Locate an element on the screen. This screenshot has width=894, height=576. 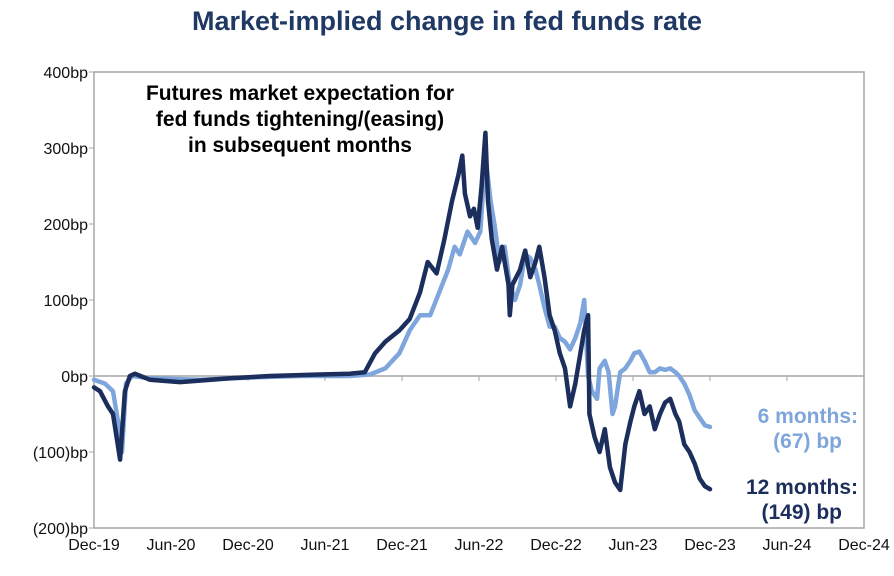
y-tick-label: 200bp is located at coordinates (66, 225).